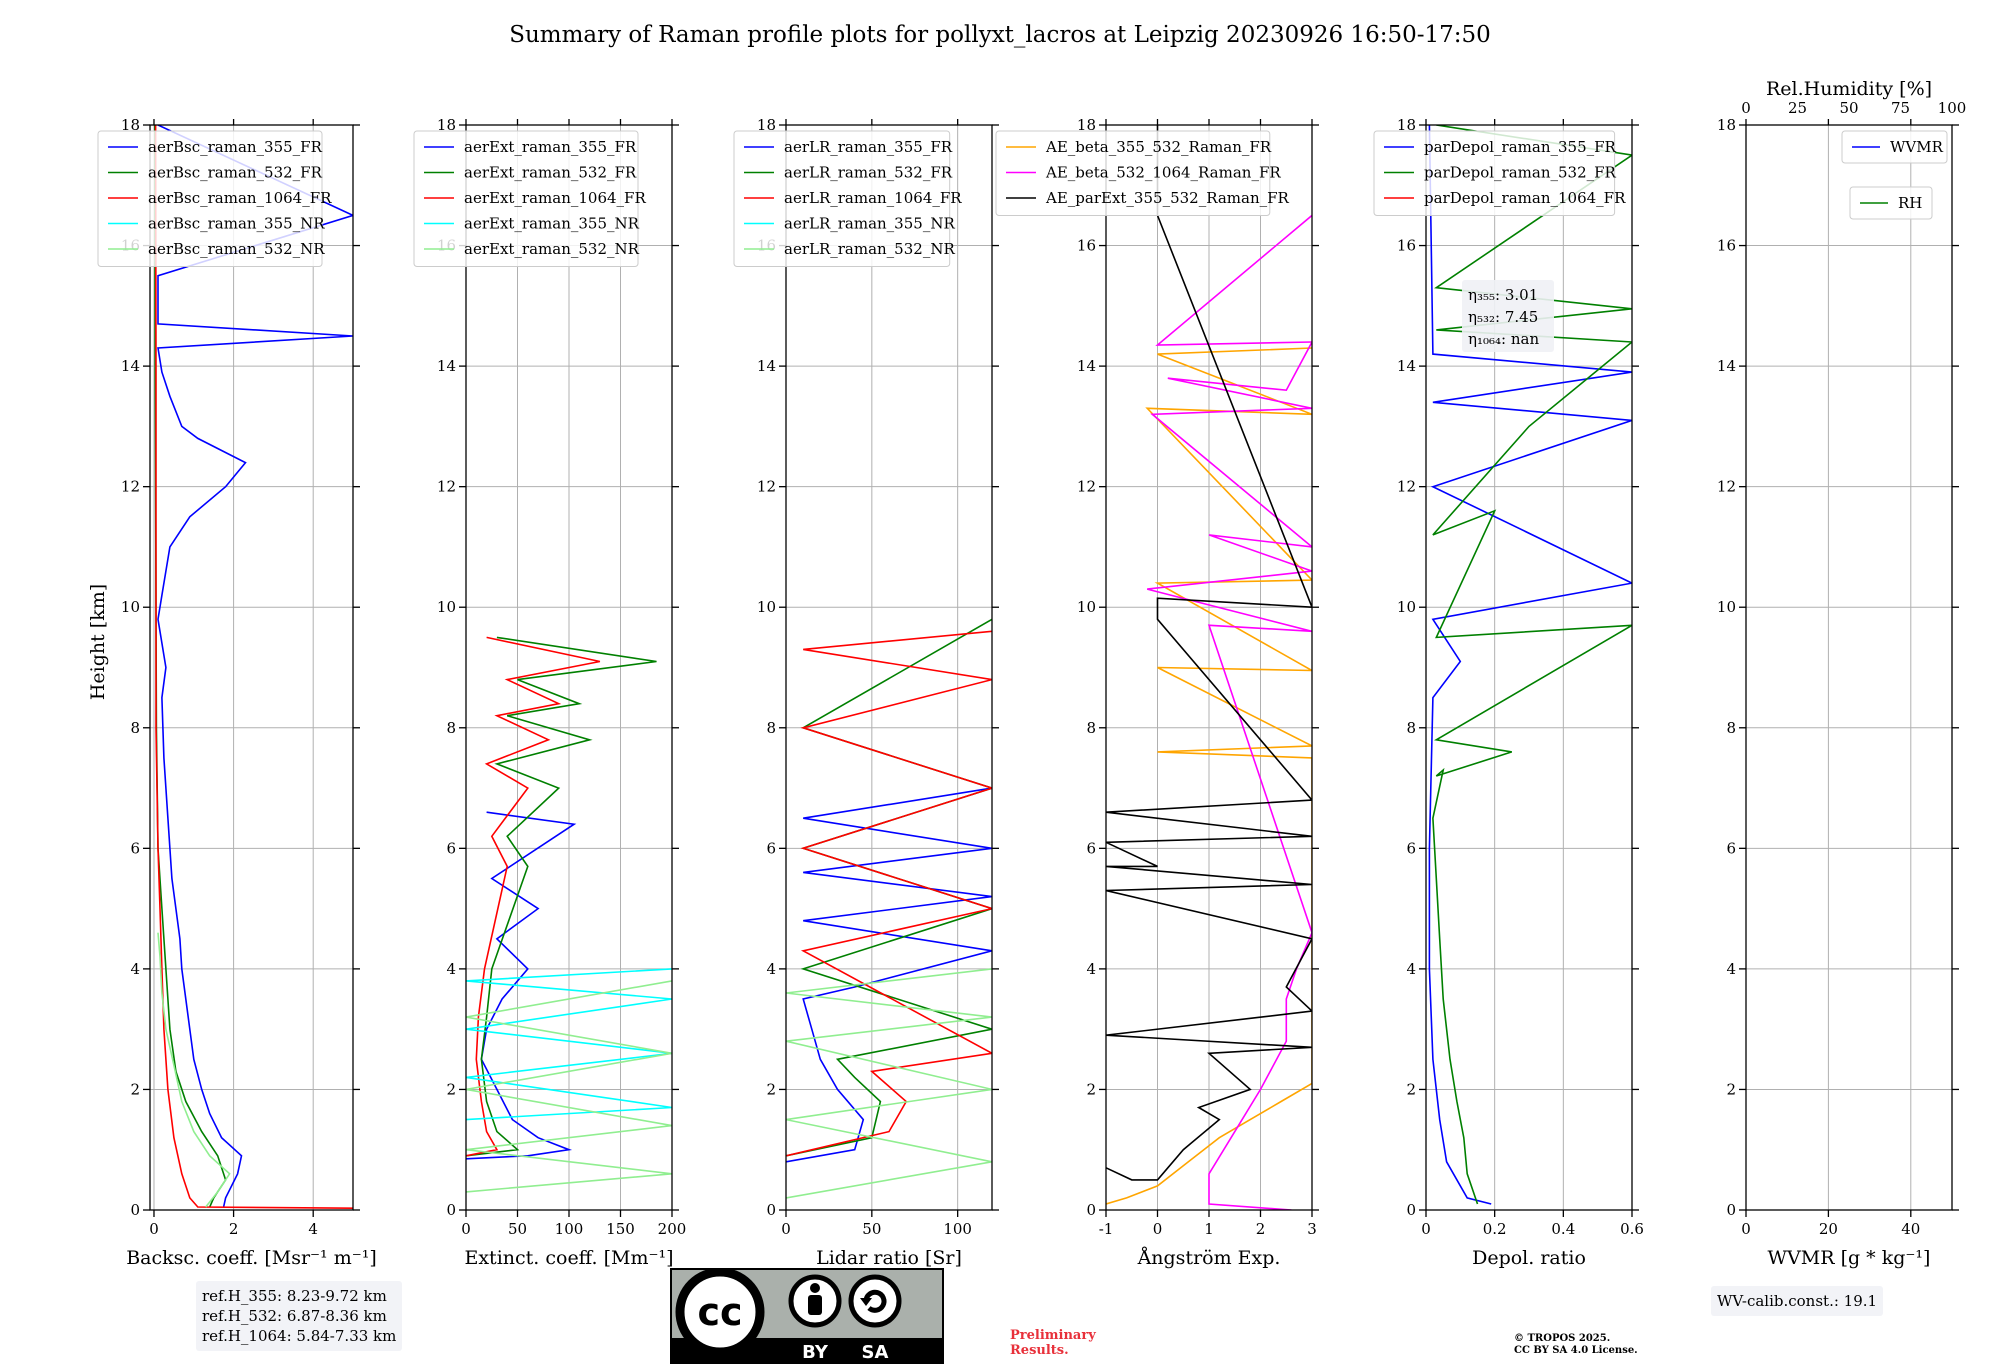 Image resolution: width=2000 pixels, height=1364 pixels. Describe the element at coordinates (1797, 1301) in the screenshot. I see `wv-calib-text: WV-calib.const.: 19.1` at that location.